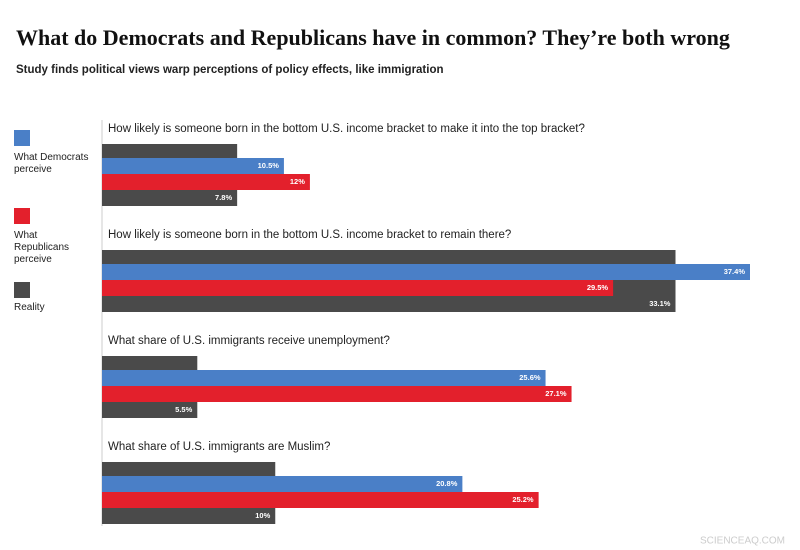 The height and width of the screenshot is (550, 800). What do you see at coordinates (262, 515) in the screenshot?
I see `value-label: 10%` at bounding box center [262, 515].